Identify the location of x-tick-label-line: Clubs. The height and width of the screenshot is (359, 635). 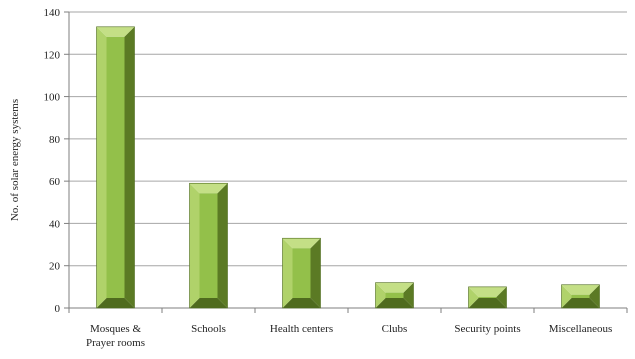
(395, 329).